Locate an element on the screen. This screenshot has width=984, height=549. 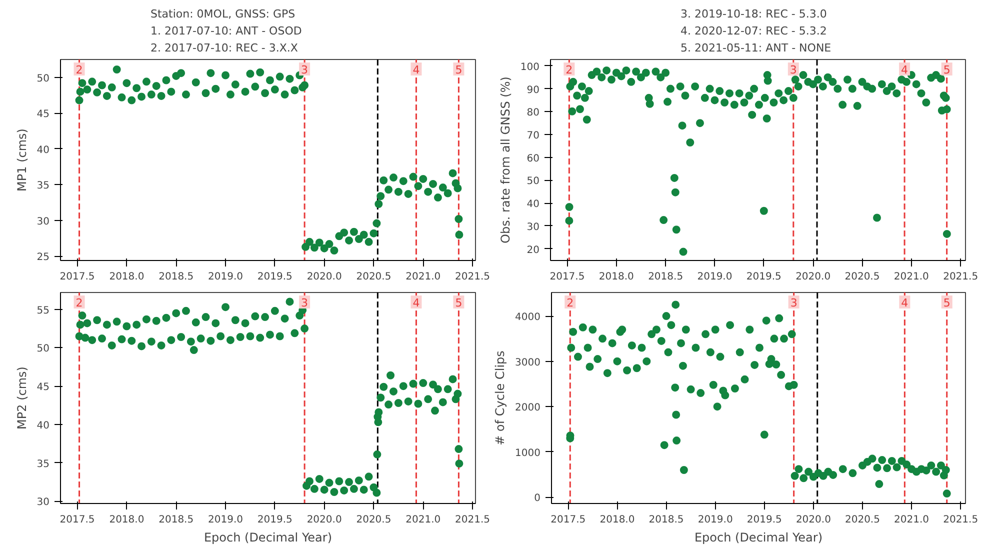
y-tick-label: 0 is located at coordinates (537, 498).